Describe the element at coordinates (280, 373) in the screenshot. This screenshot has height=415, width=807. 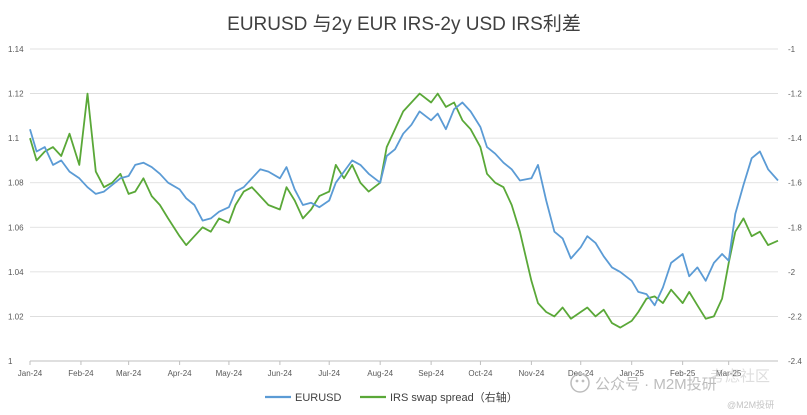
I see `x-tick-label: Jun-24` at that location.